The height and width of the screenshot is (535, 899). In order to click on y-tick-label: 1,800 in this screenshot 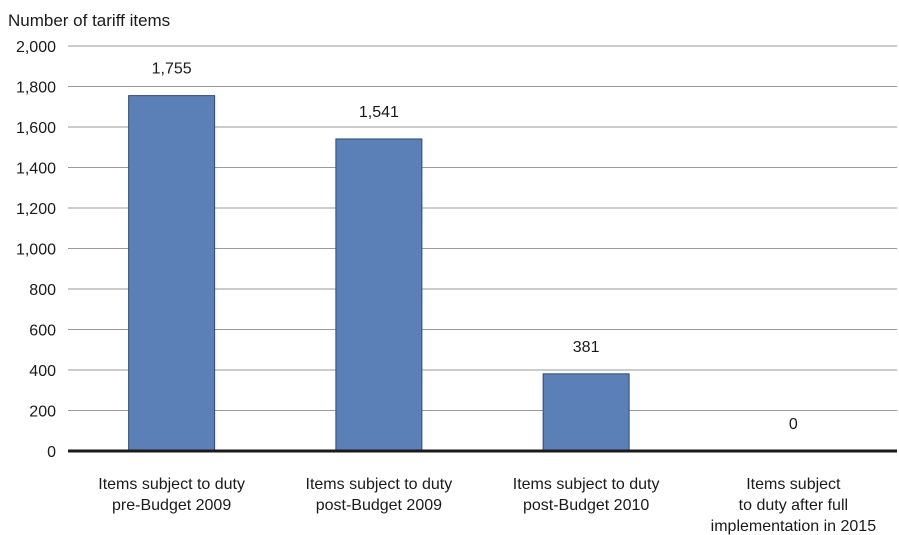, I will do `click(36, 88)`.